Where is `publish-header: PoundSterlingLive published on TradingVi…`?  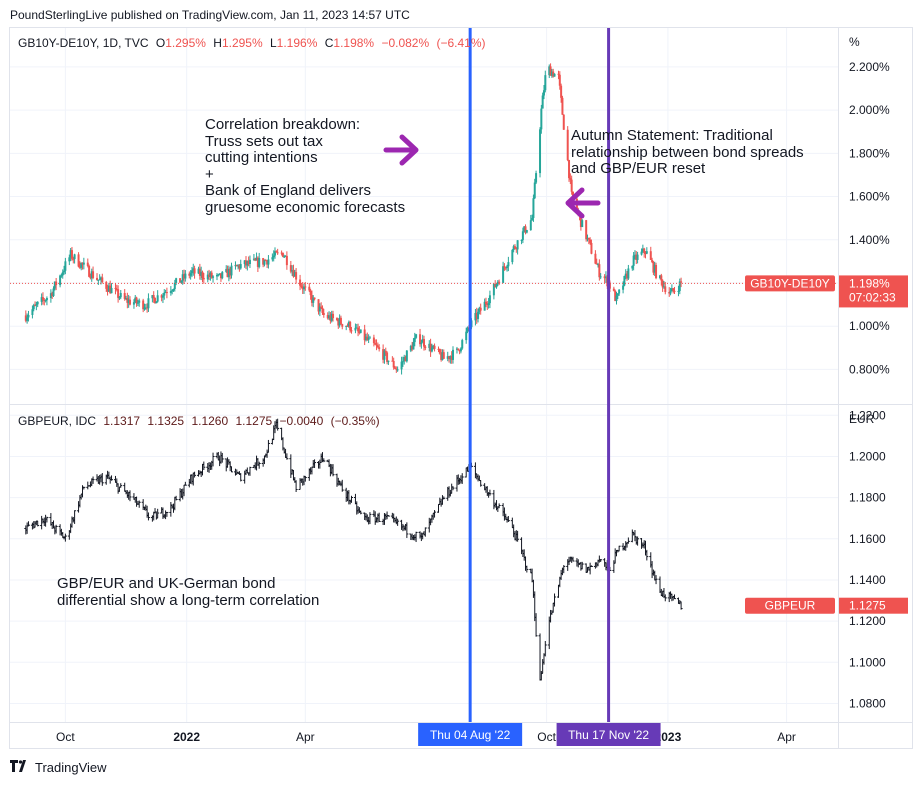 publish-header: PoundSterlingLive published on TradingVi… is located at coordinates (210, 15).